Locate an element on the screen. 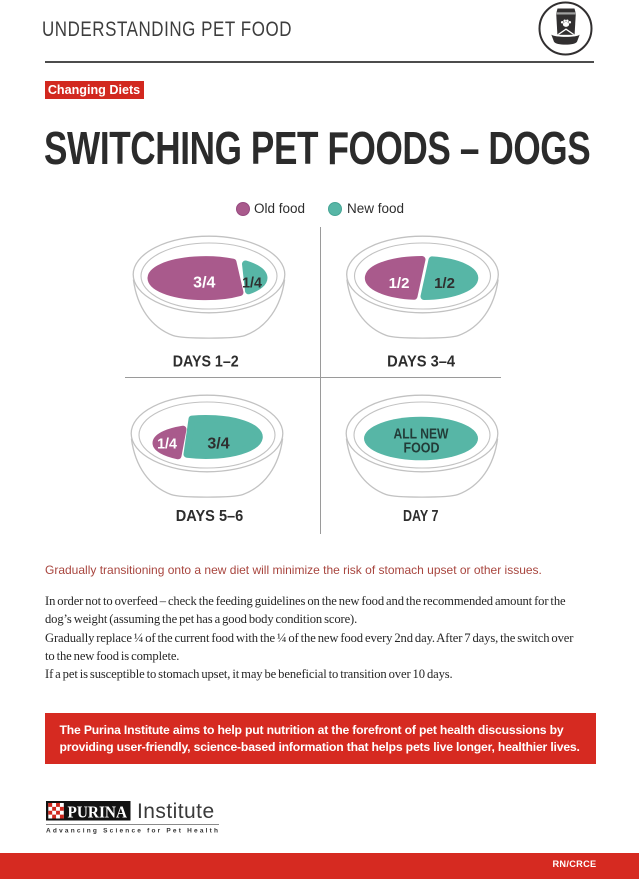 The height and width of the screenshot is (879, 639). svg-text: ALL NEW is located at coordinates (421, 435).